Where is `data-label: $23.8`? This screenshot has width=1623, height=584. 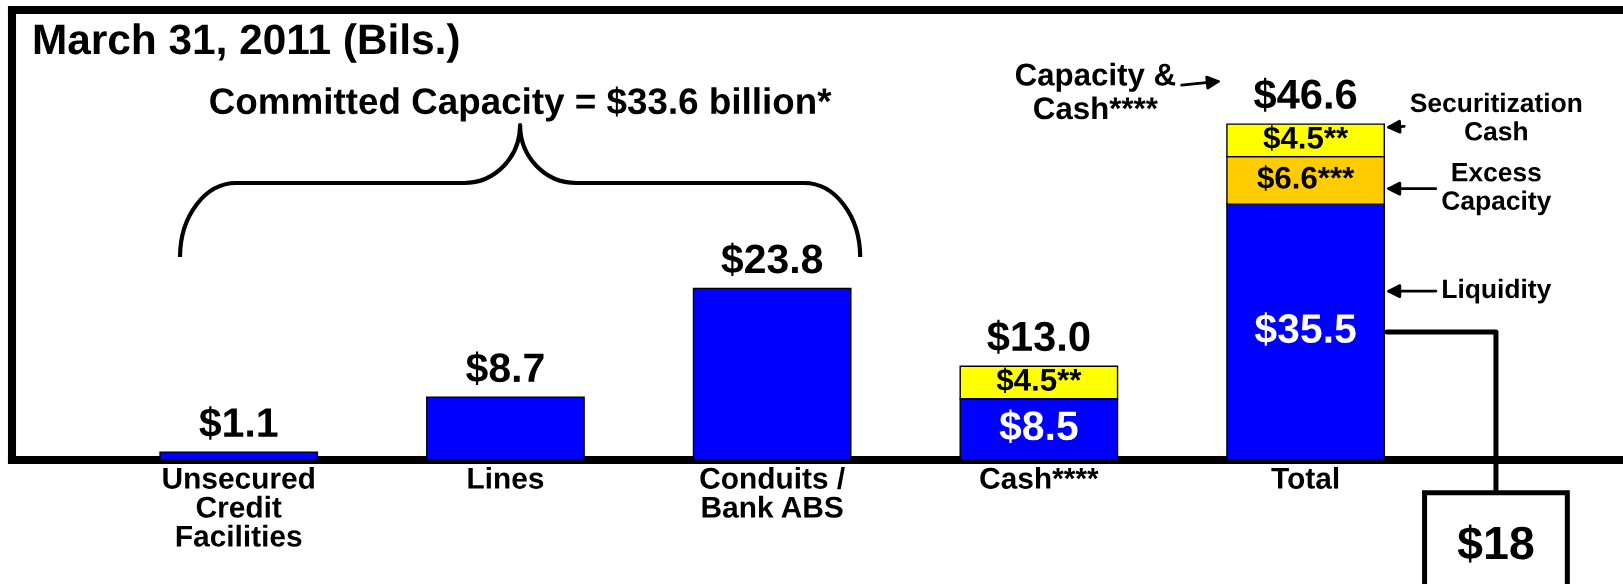
data-label: $23.8 is located at coordinates (772, 259).